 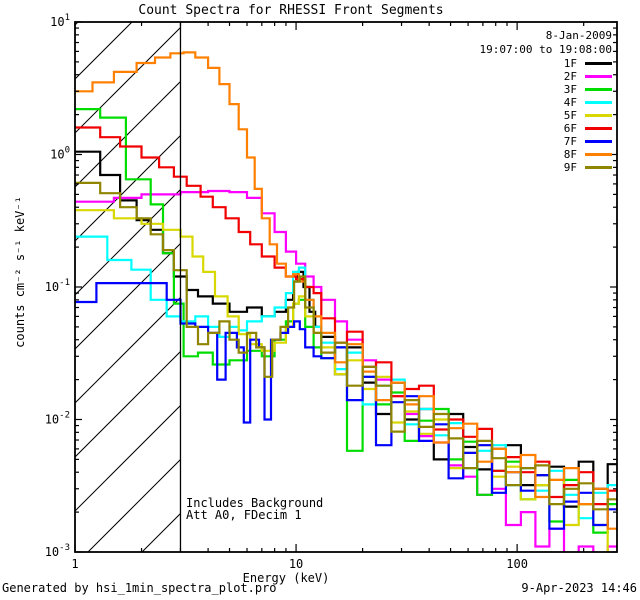 I want to click on legend-entry-7F: 7F, so click(x=588, y=141).